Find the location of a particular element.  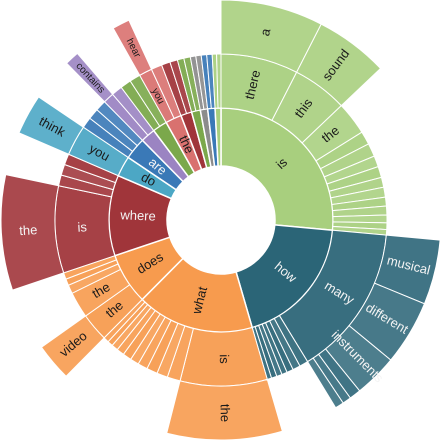

segment-what-32-is-33-the-34-label: the is located at coordinates (225, 413).